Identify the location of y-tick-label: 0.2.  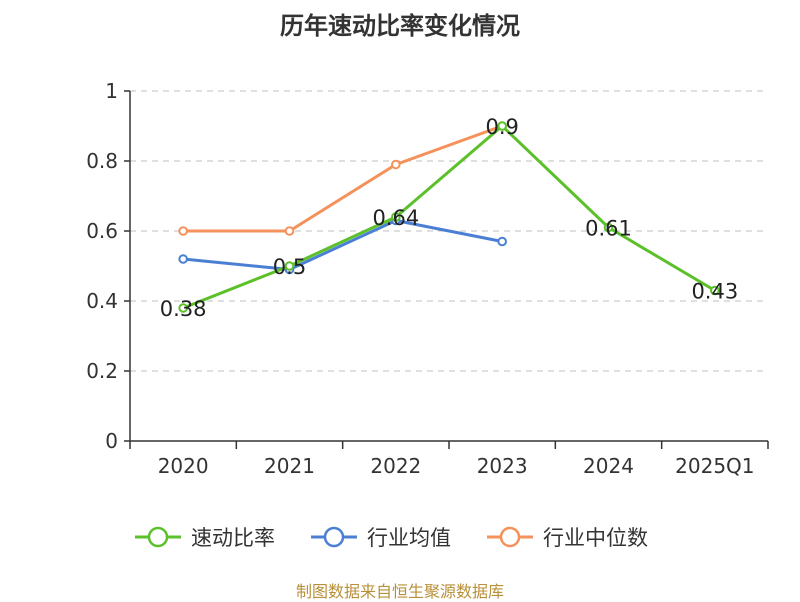
(102, 371).